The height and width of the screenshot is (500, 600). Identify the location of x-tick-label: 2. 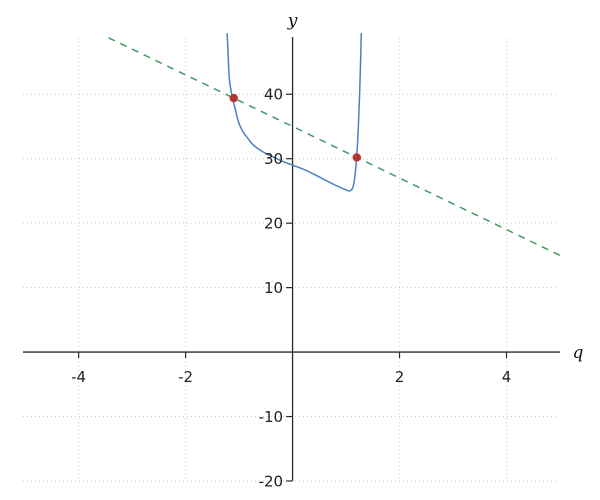
(400, 377).